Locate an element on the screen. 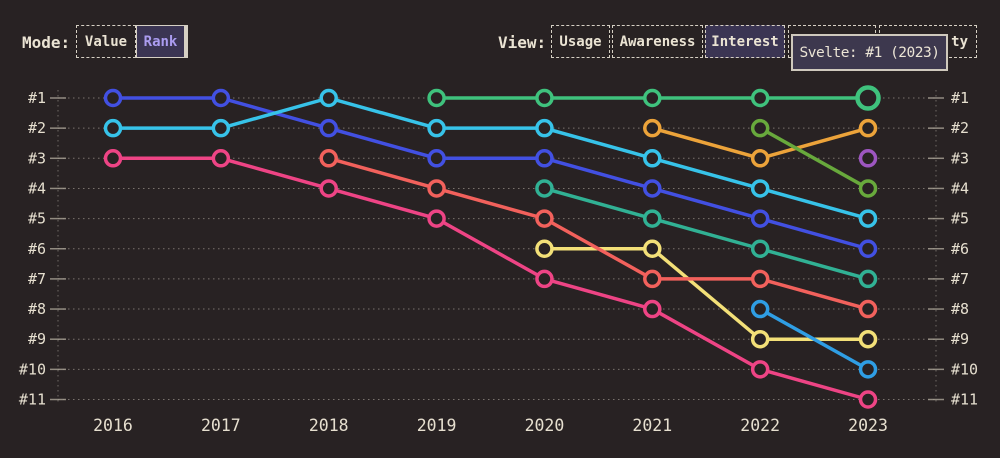 This screenshot has height=458, width=1000. rank-label-left-#3: #3 is located at coordinates (37, 158).